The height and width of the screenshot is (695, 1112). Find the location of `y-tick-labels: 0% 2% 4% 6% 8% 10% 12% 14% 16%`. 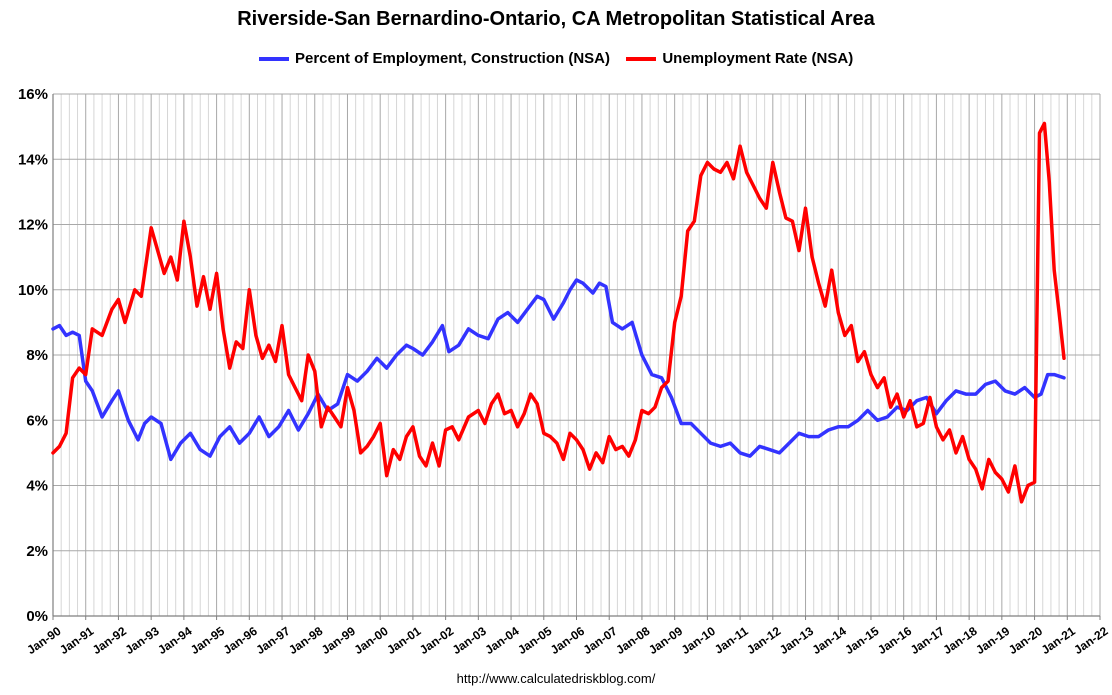

y-tick-labels: 0% 2% 4% 6% 8% 10% 12% 14% 16% is located at coordinates (33, 355).